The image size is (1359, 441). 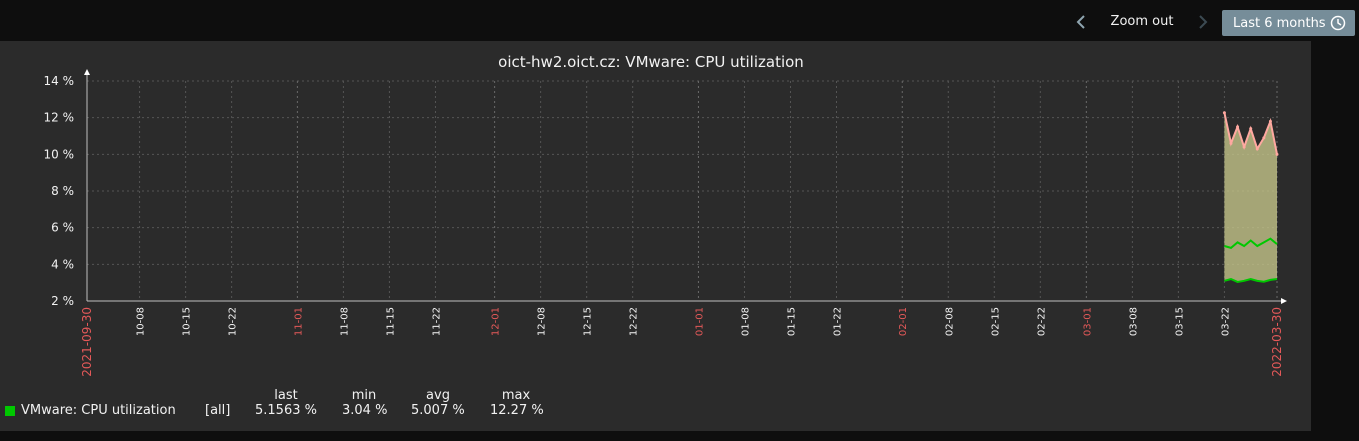 What do you see at coordinates (949, 321) in the screenshot?
I see `x-tick-label: 02-08` at bounding box center [949, 321].